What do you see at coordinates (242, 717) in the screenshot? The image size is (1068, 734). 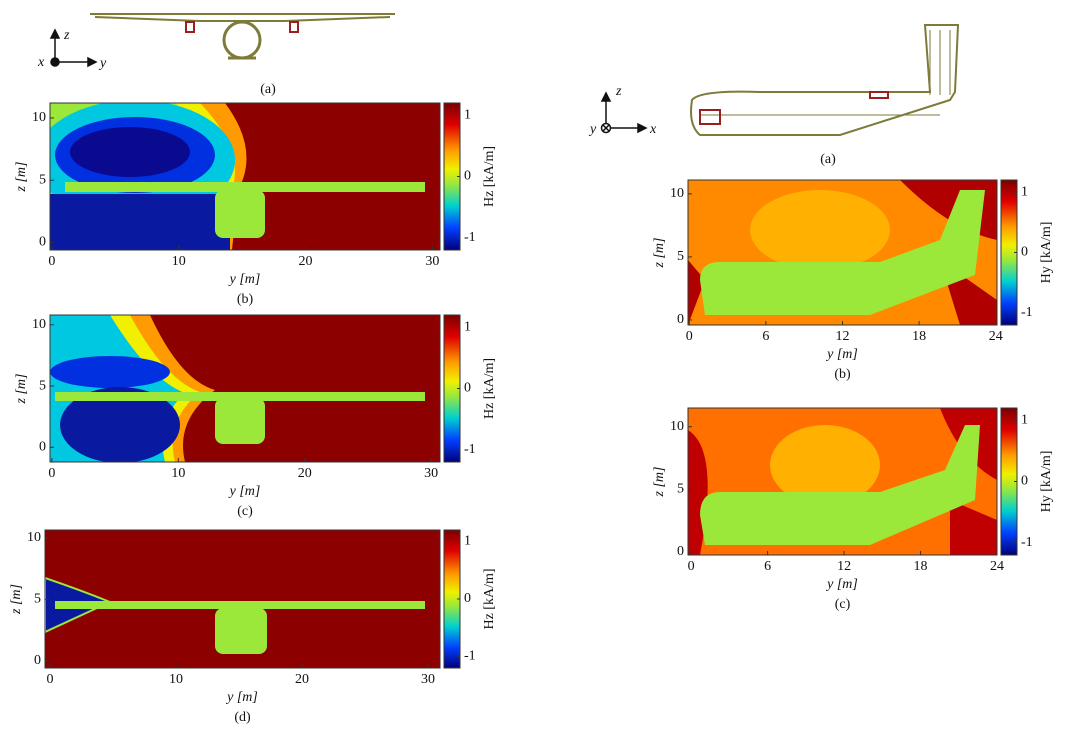 I see `caption: (d)` at bounding box center [242, 717].